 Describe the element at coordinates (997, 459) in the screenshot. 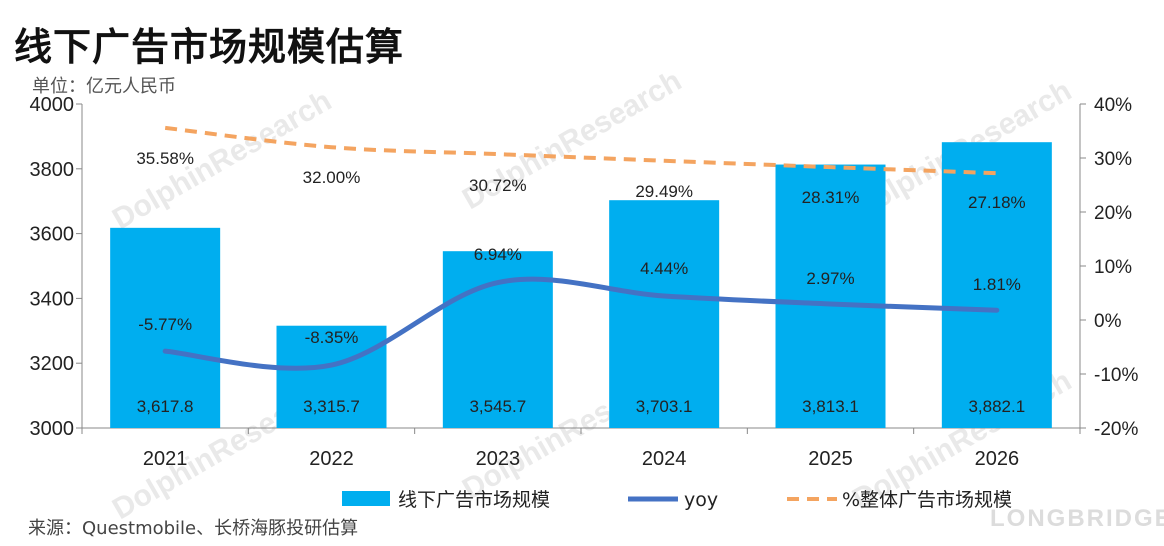

I see `x-tick-label: 2026` at that location.